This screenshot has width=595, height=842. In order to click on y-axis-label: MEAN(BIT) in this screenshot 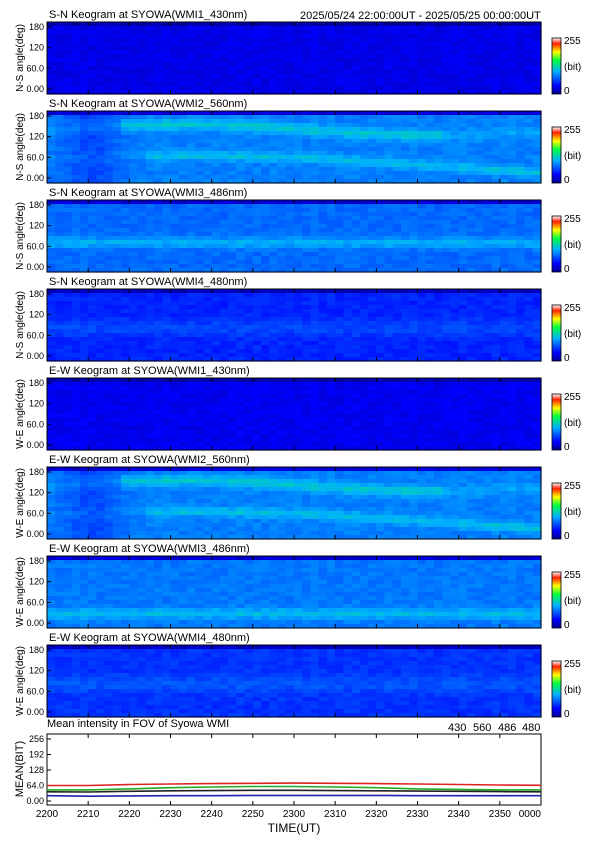, I will do `click(20, 769)`.